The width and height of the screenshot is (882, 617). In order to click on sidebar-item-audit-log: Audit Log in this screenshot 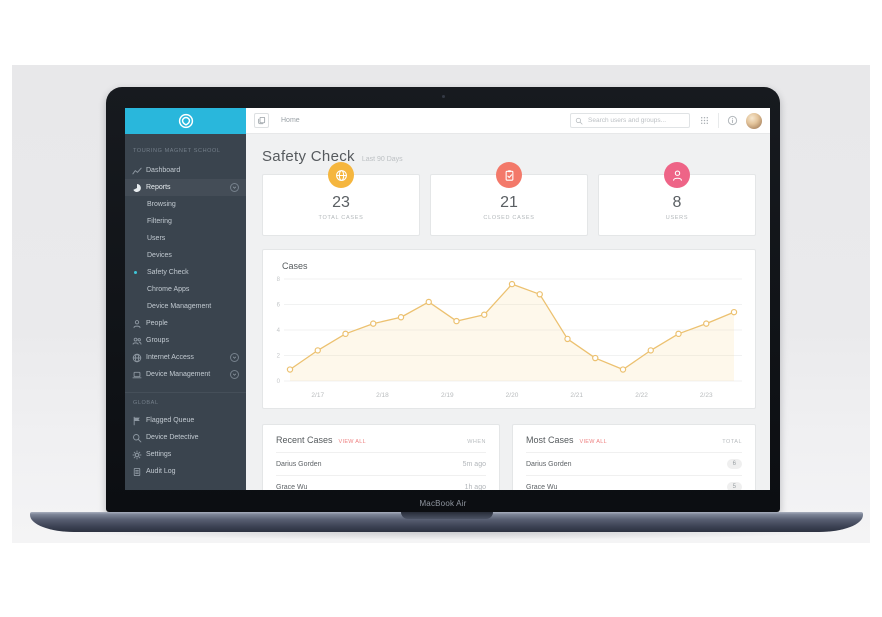, I will do `click(185, 471)`.